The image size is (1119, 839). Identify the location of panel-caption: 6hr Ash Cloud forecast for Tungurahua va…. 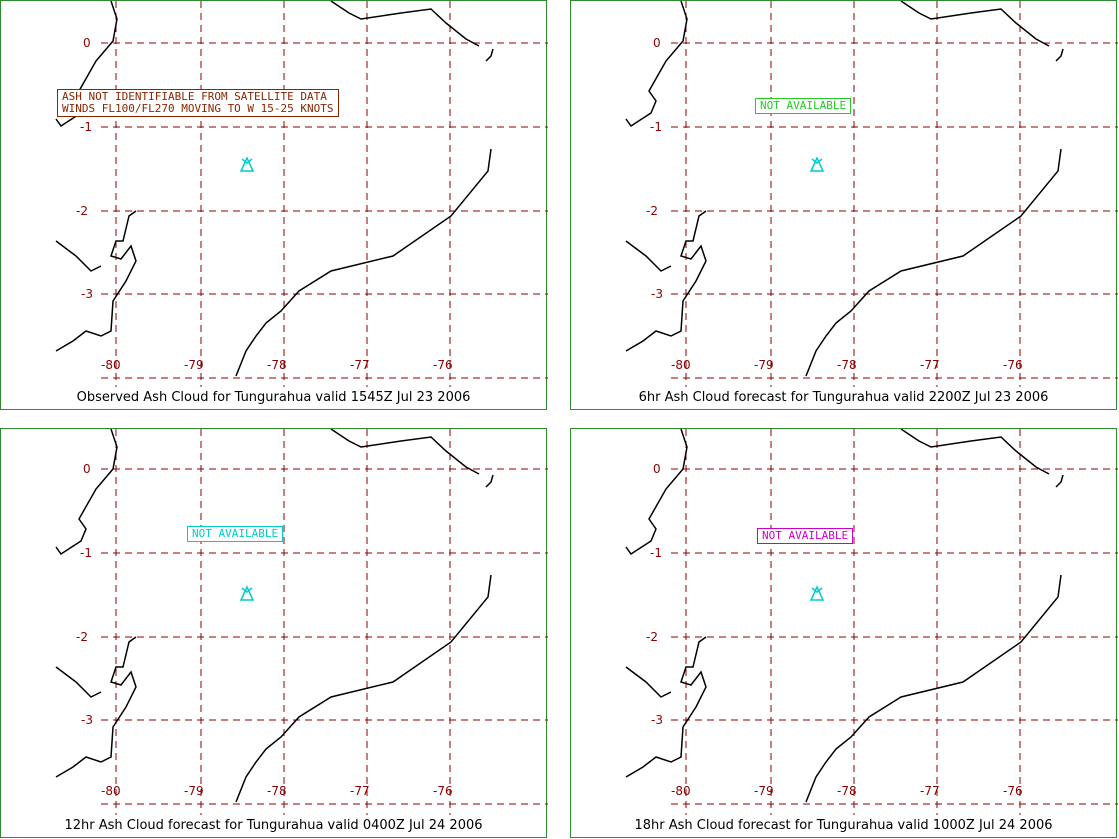
(843, 397).